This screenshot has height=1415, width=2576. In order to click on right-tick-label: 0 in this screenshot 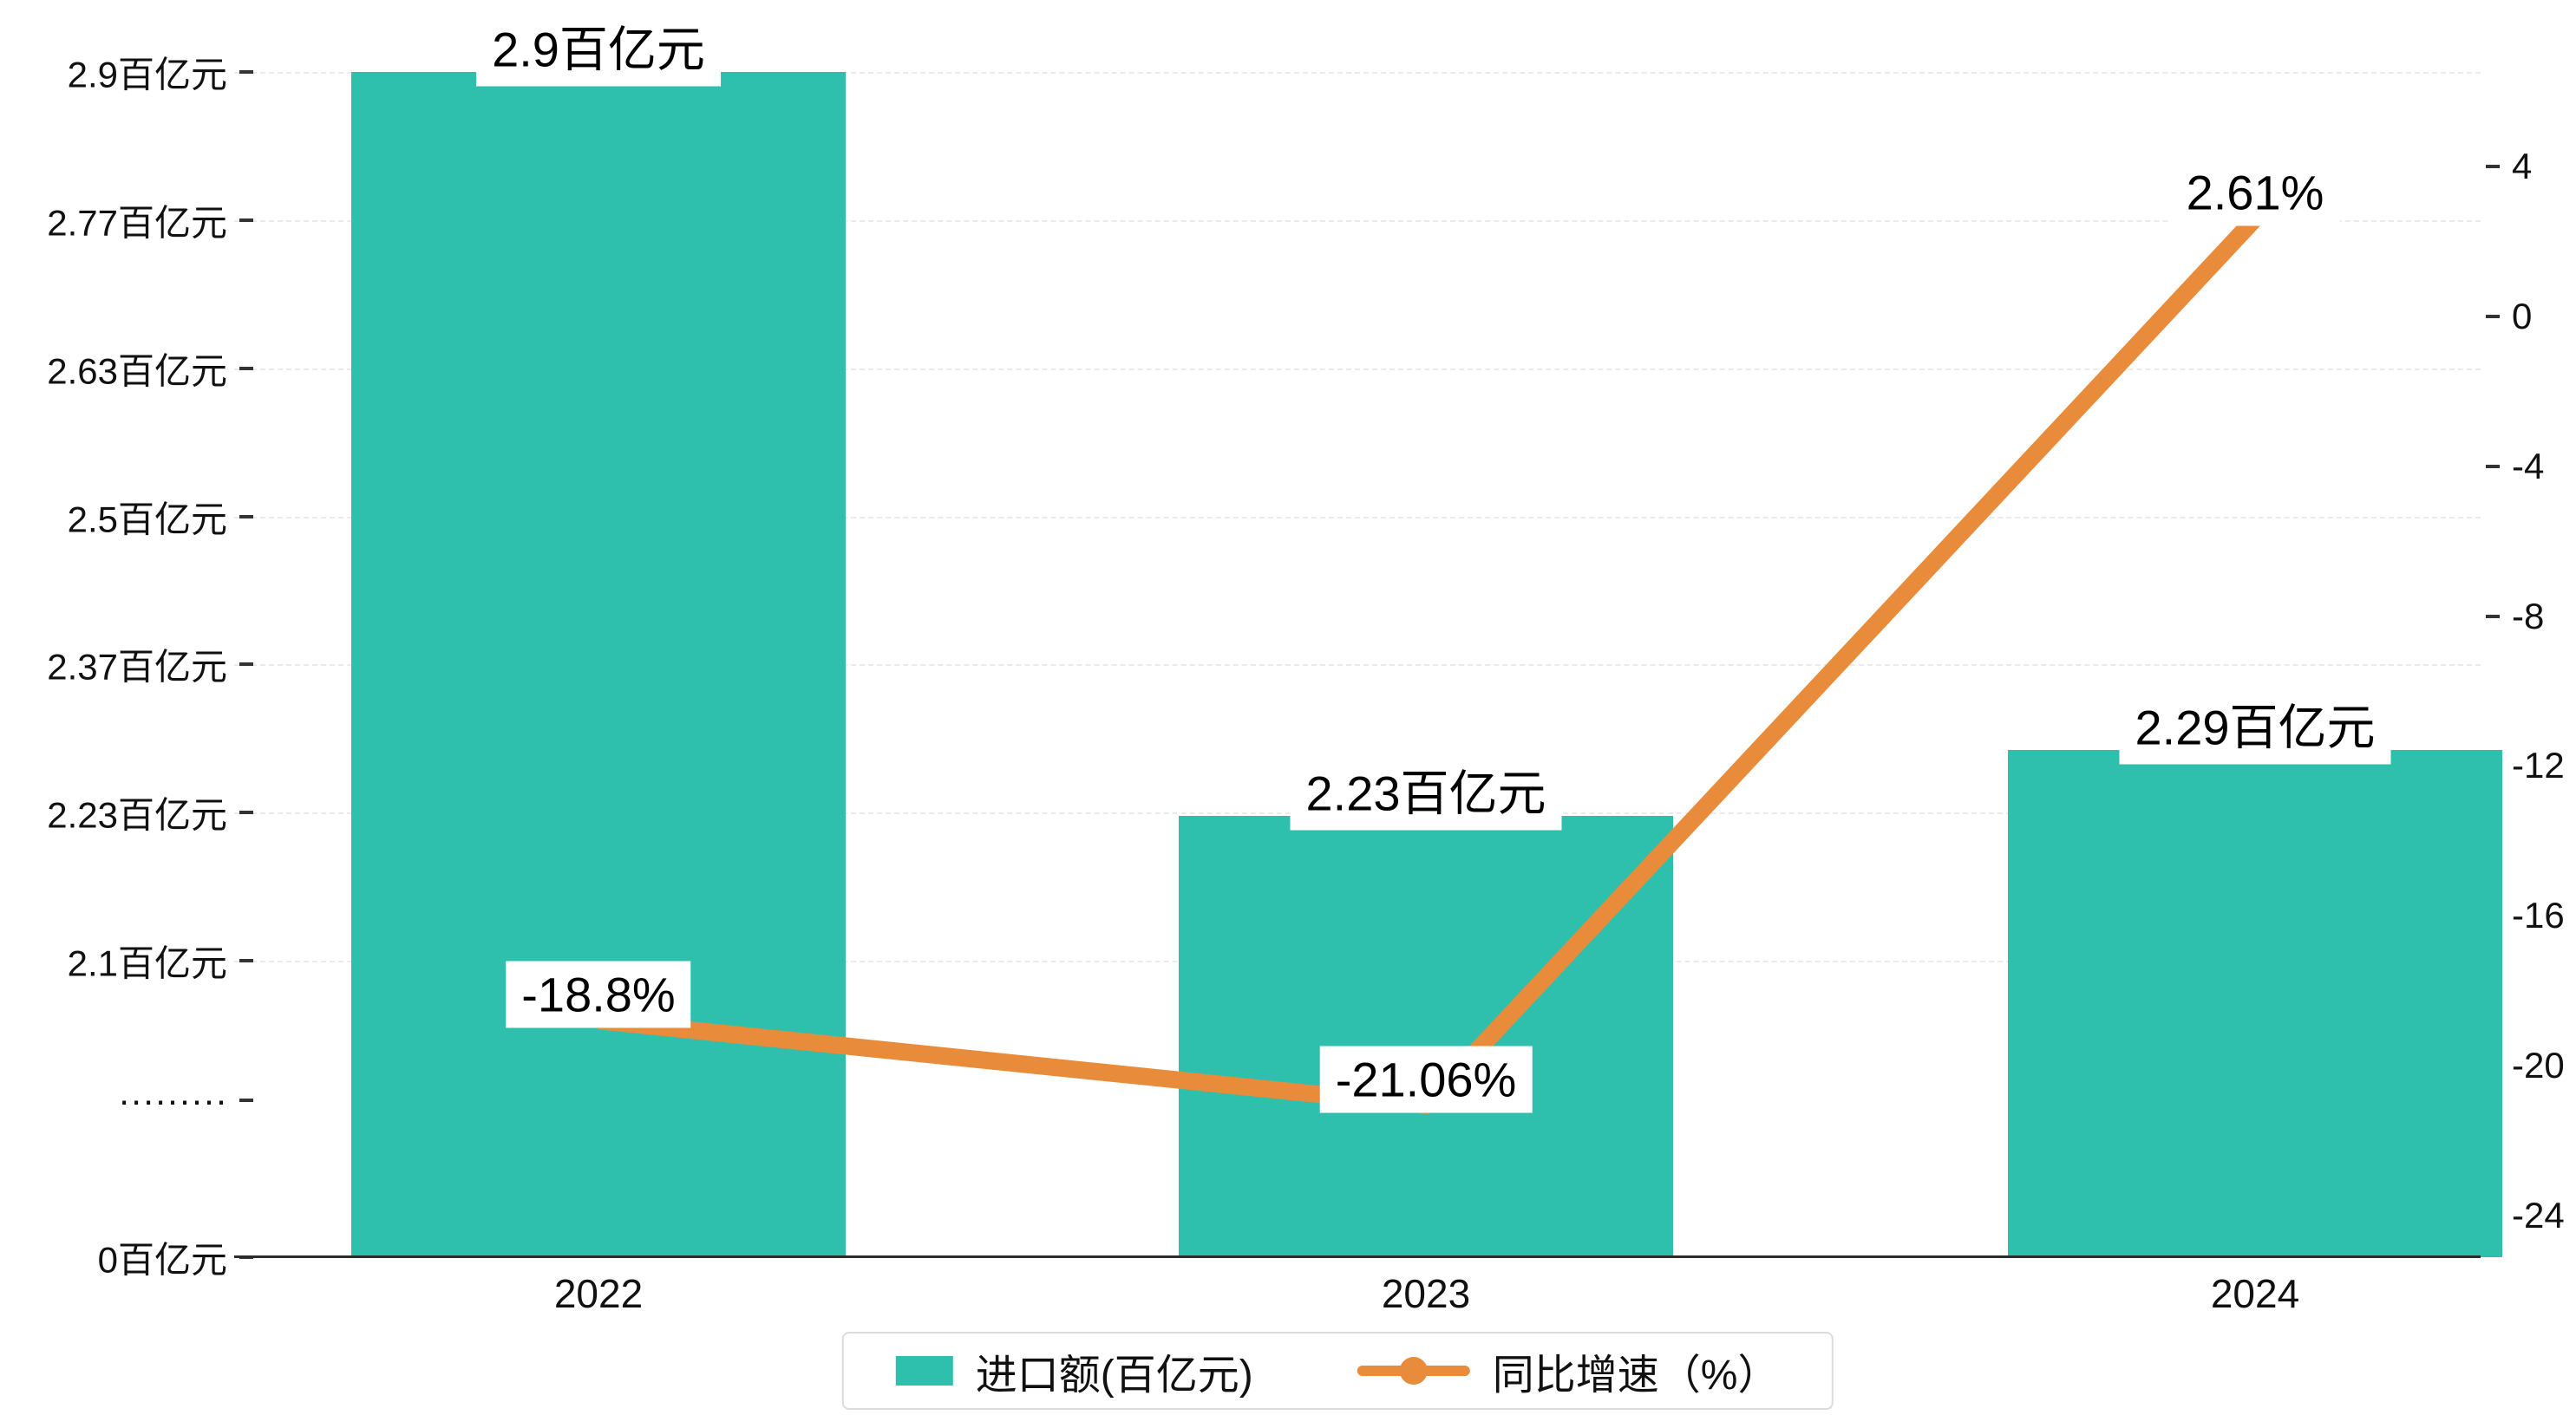, I will do `click(2522, 316)`.